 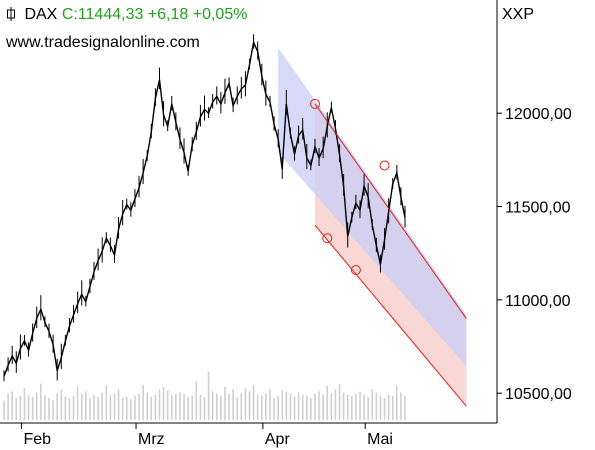 I want to click on chart-header: DAX C:11444,33 +6,18 +0,05%, so click(x=126, y=15).